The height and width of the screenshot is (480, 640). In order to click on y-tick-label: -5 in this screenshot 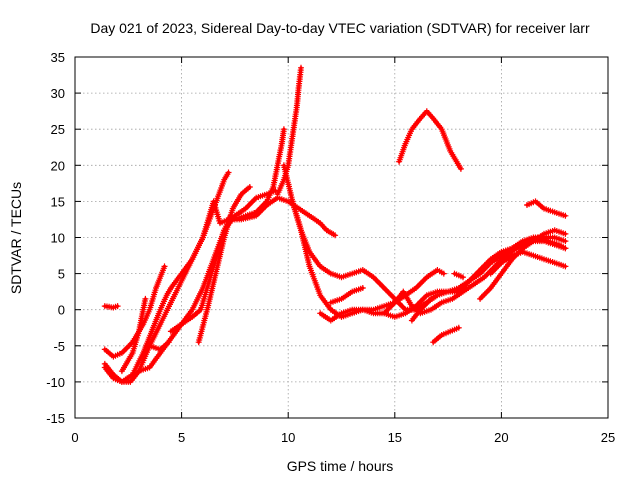, I will do `click(59, 346)`.